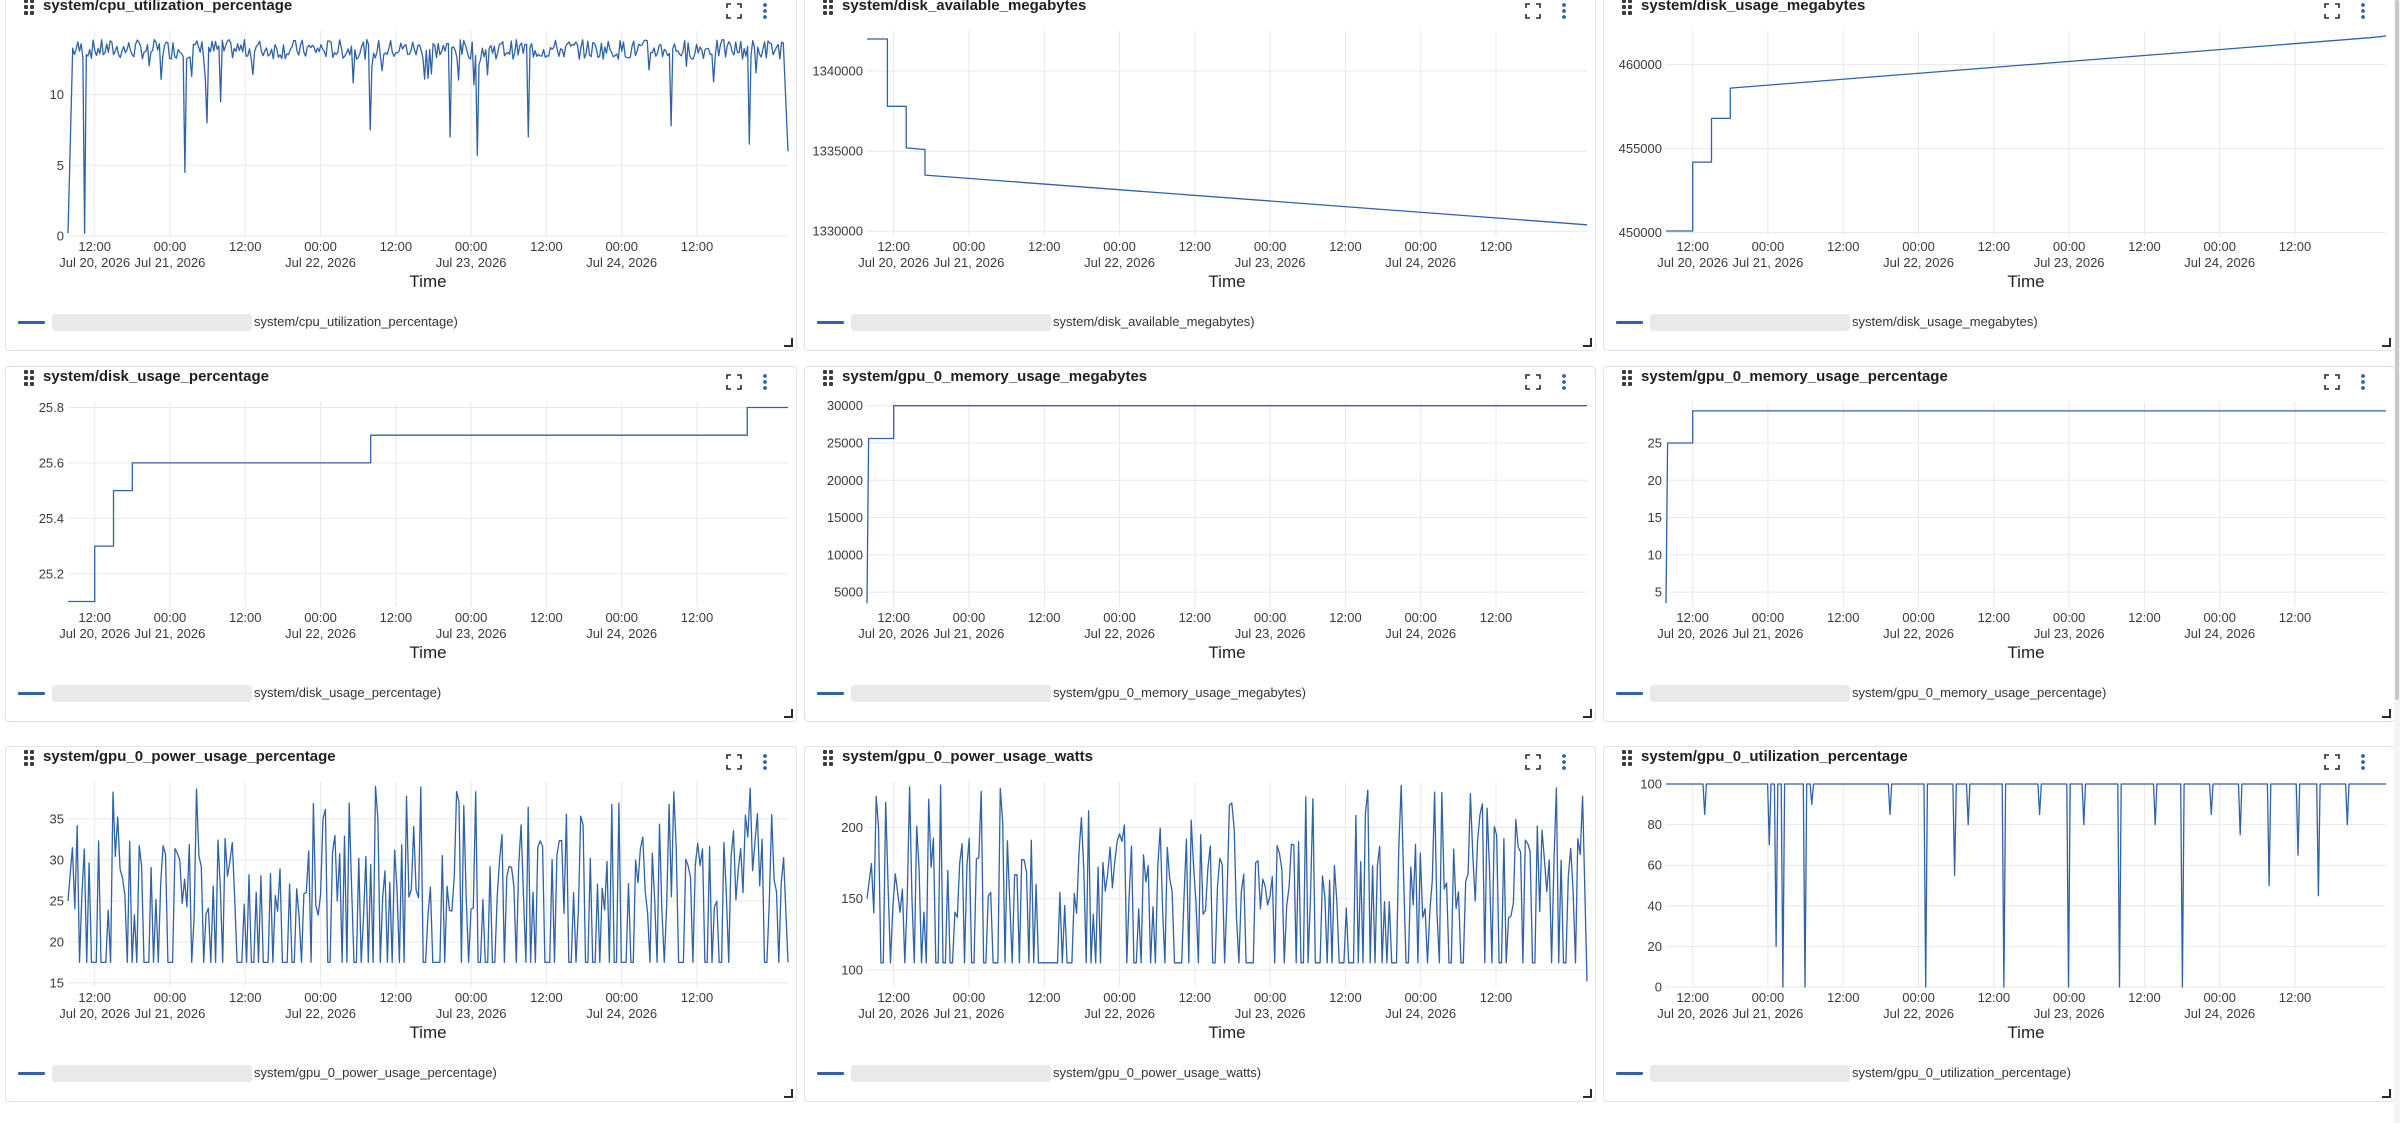 Image resolution: width=2400 pixels, height=1123 pixels. Describe the element at coordinates (1774, 756) in the screenshot. I see `chart-title: system/gpu_0_utilization_percentage` at that location.